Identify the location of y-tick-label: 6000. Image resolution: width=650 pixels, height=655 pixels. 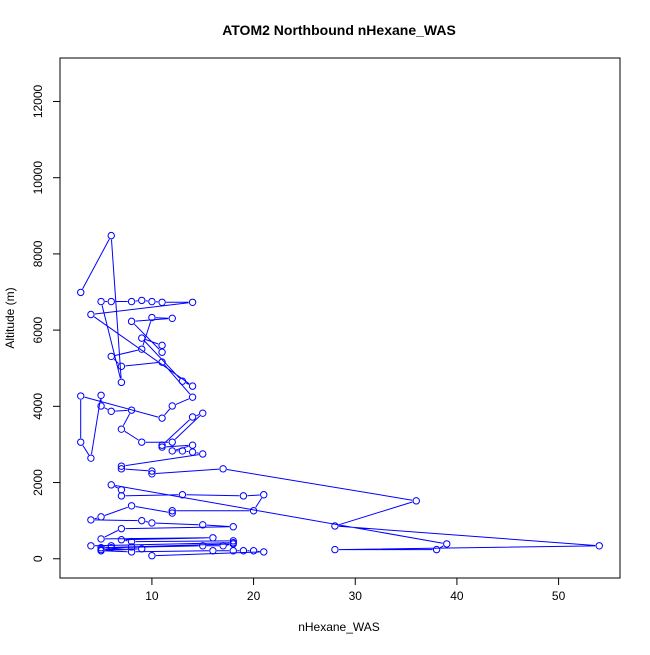
(38, 329).